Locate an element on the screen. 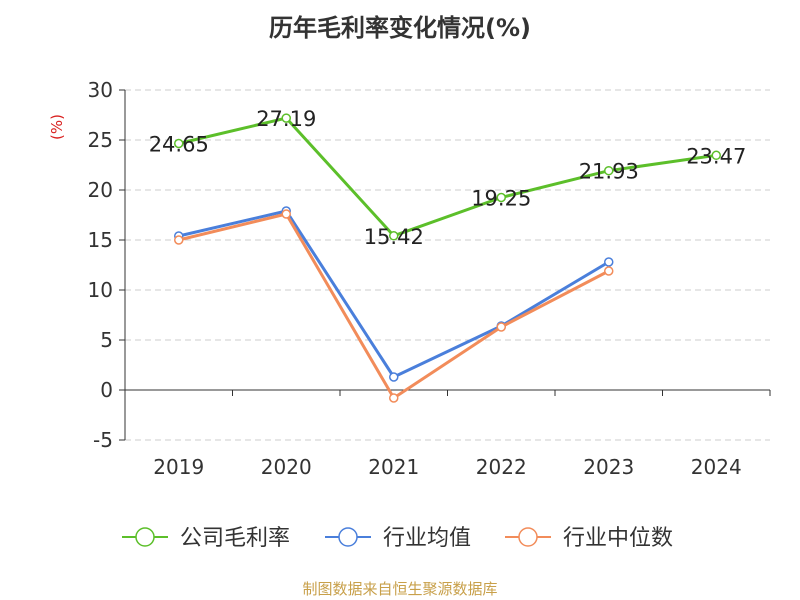 The image size is (800, 600). data-label: 21.93 is located at coordinates (609, 172).